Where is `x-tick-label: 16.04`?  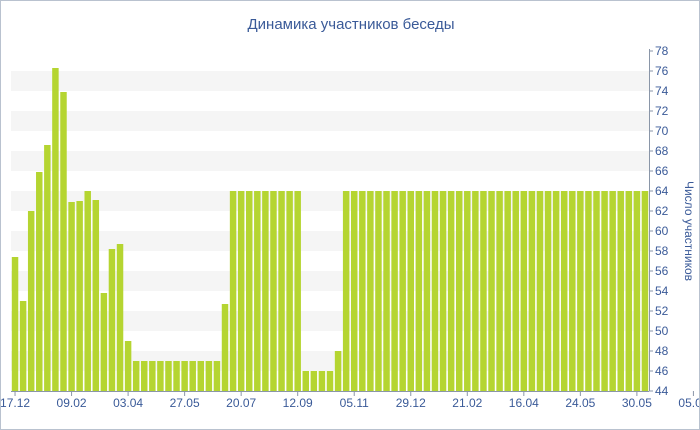 x-tick-label: 16.04 is located at coordinates (524, 403).